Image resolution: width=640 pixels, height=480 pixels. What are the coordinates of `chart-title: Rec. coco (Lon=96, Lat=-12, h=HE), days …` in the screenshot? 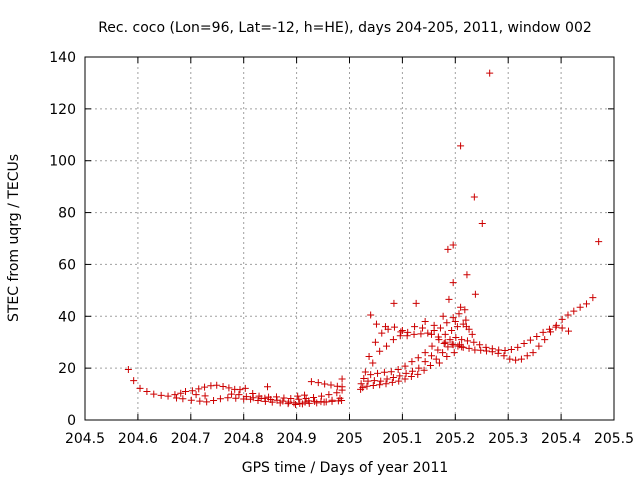 It's located at (345, 28).